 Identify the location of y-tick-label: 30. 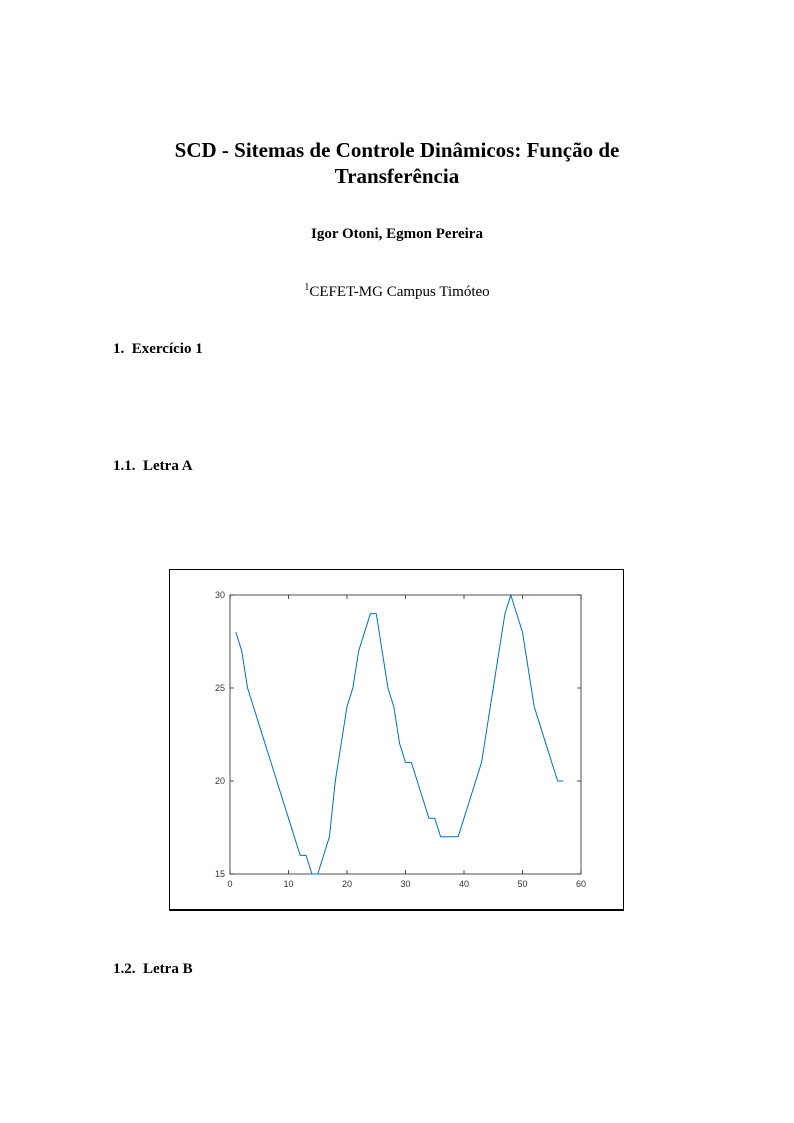
(220, 595).